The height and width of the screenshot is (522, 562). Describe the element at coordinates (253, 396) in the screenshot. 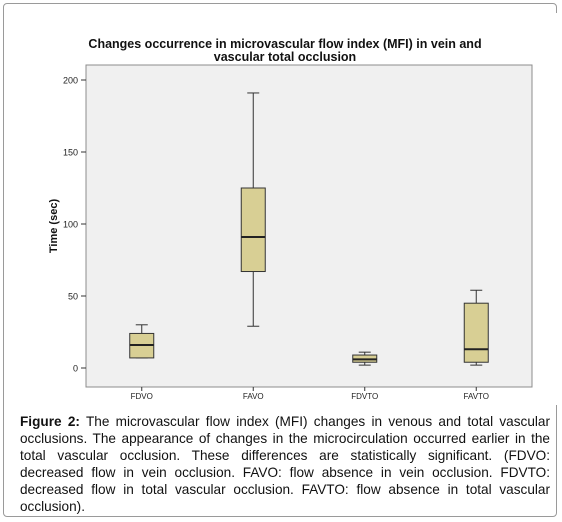

I see `x-tick-label: FAVO` at that location.